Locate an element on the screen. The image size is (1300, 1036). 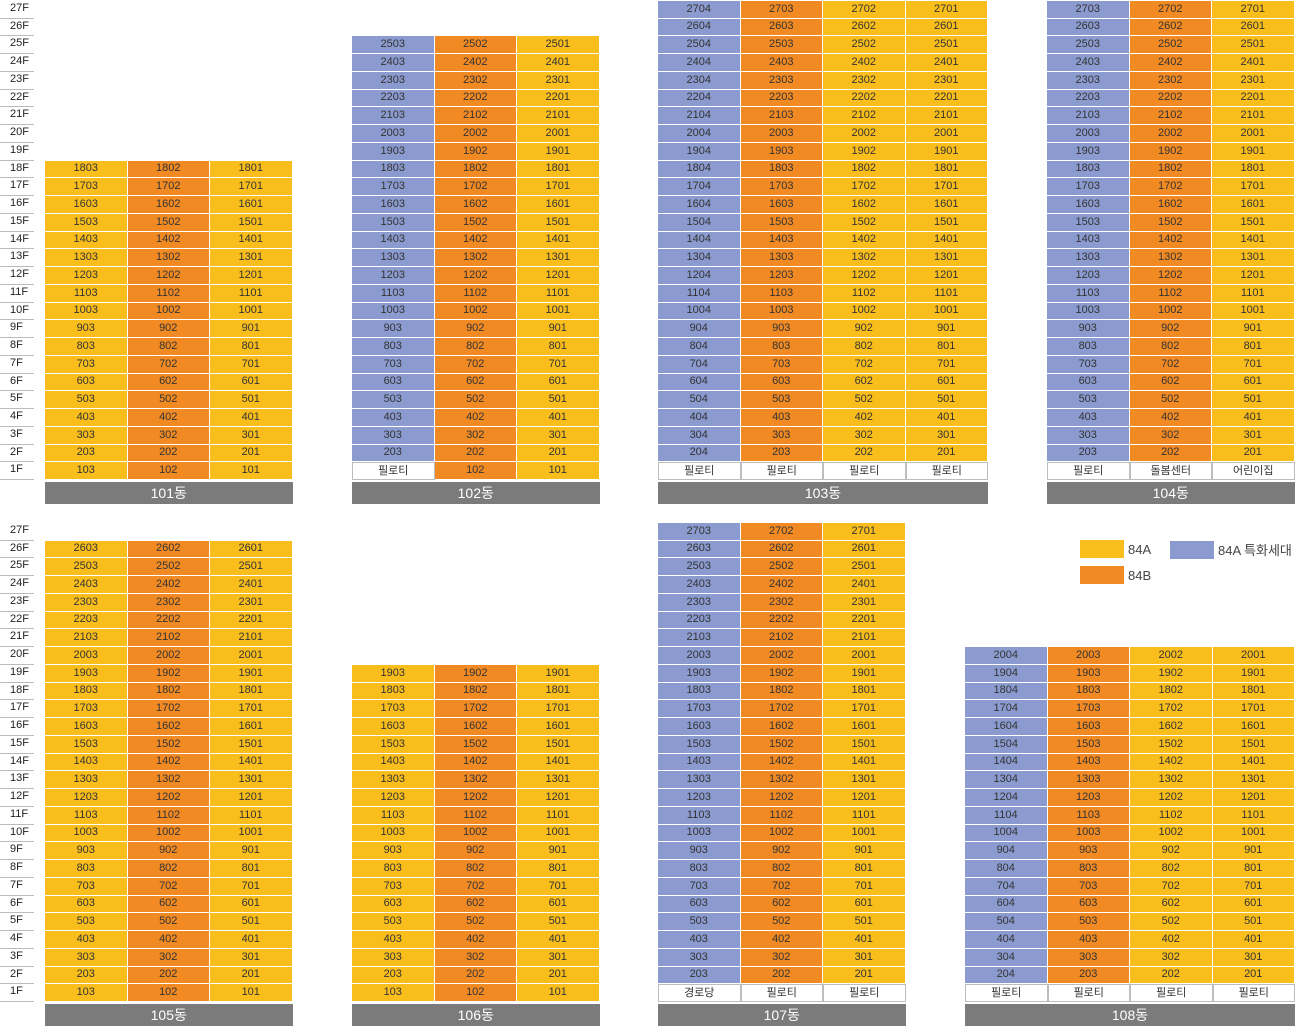
legend-label-84a-special: 84A 특화세대 is located at coordinates (1255, 550).